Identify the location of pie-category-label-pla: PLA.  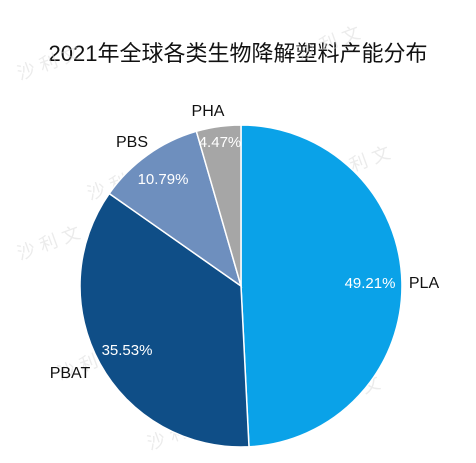
(424, 283).